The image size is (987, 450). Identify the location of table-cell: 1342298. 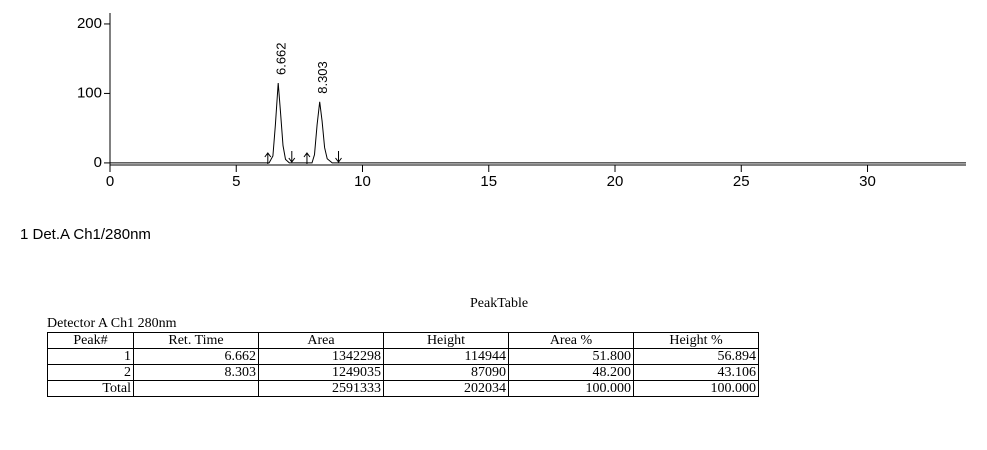
(321, 356).